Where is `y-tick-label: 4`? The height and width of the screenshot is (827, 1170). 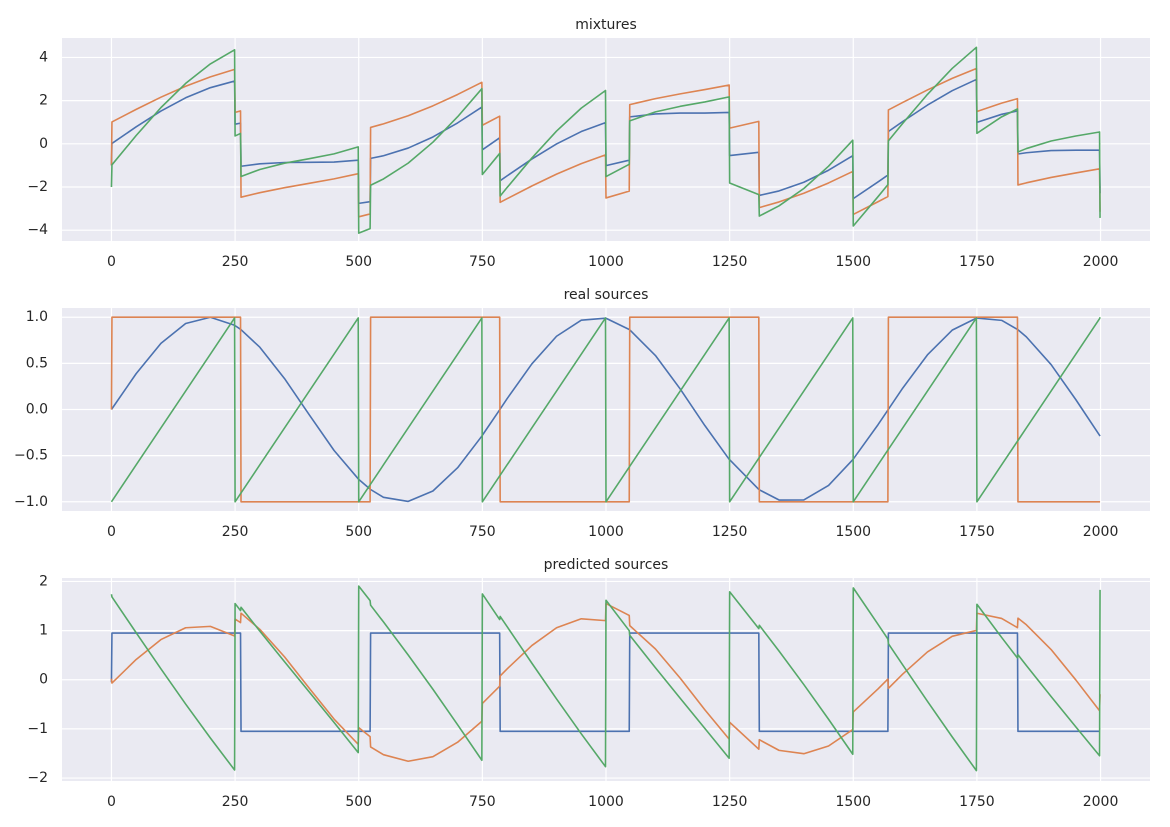 y-tick-label: 4 is located at coordinates (43, 57).